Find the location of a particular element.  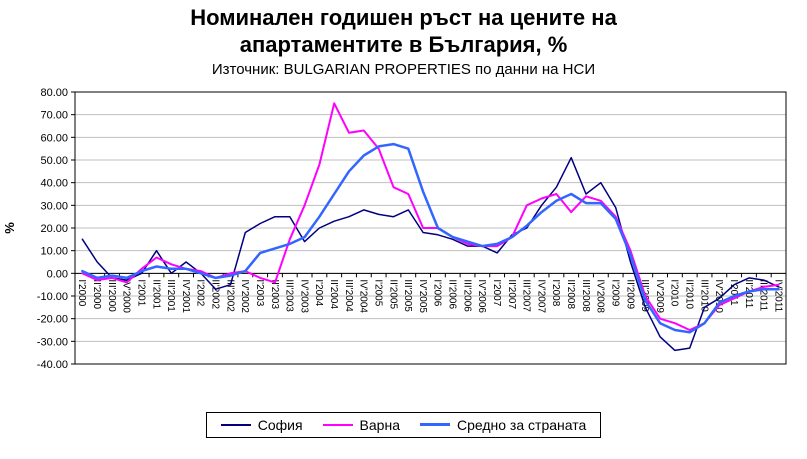

legend-label: София is located at coordinates (280, 424).